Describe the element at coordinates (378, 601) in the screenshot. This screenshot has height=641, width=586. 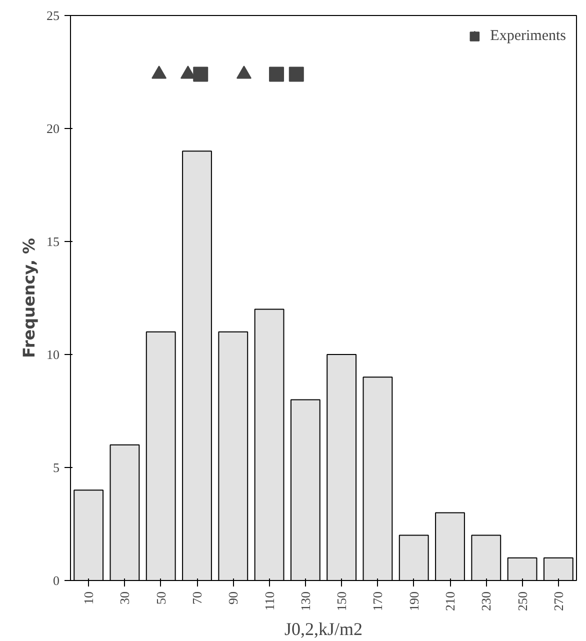
I see `x-tick-label: 170` at that location.